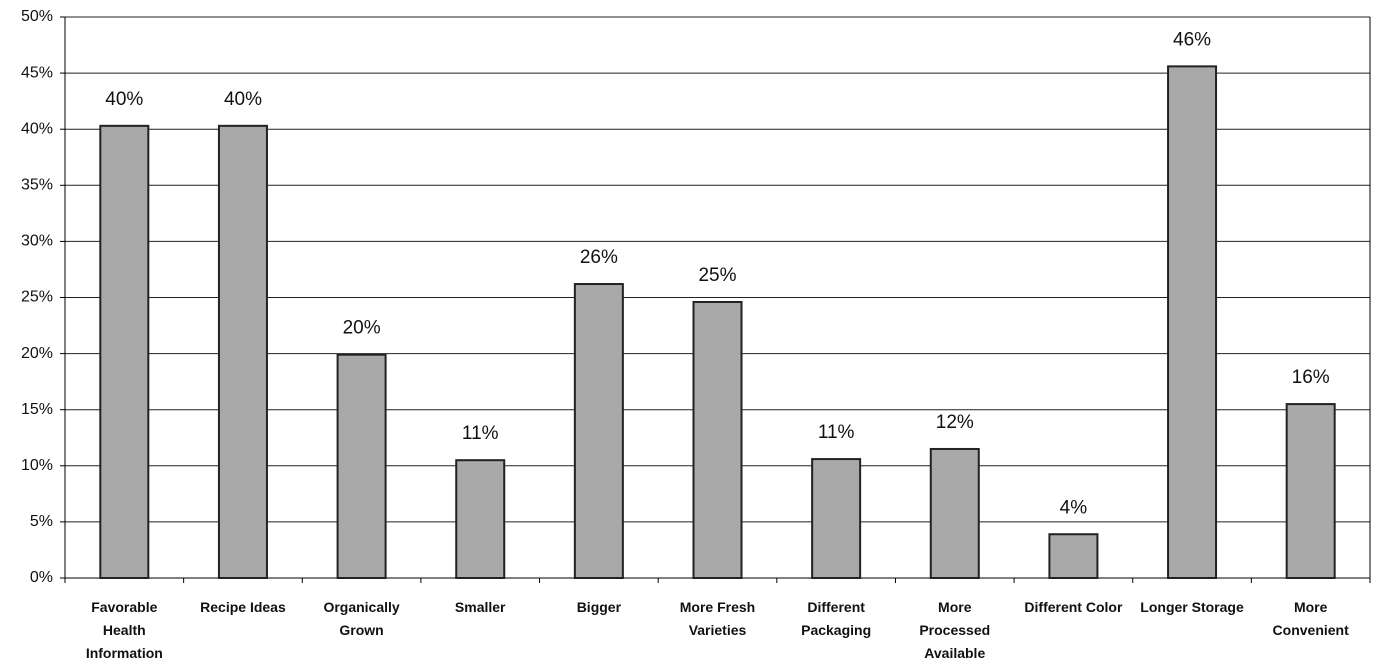 The image size is (1382, 668). Describe the element at coordinates (1311, 377) in the screenshot. I see `value-label: 16%` at that location.